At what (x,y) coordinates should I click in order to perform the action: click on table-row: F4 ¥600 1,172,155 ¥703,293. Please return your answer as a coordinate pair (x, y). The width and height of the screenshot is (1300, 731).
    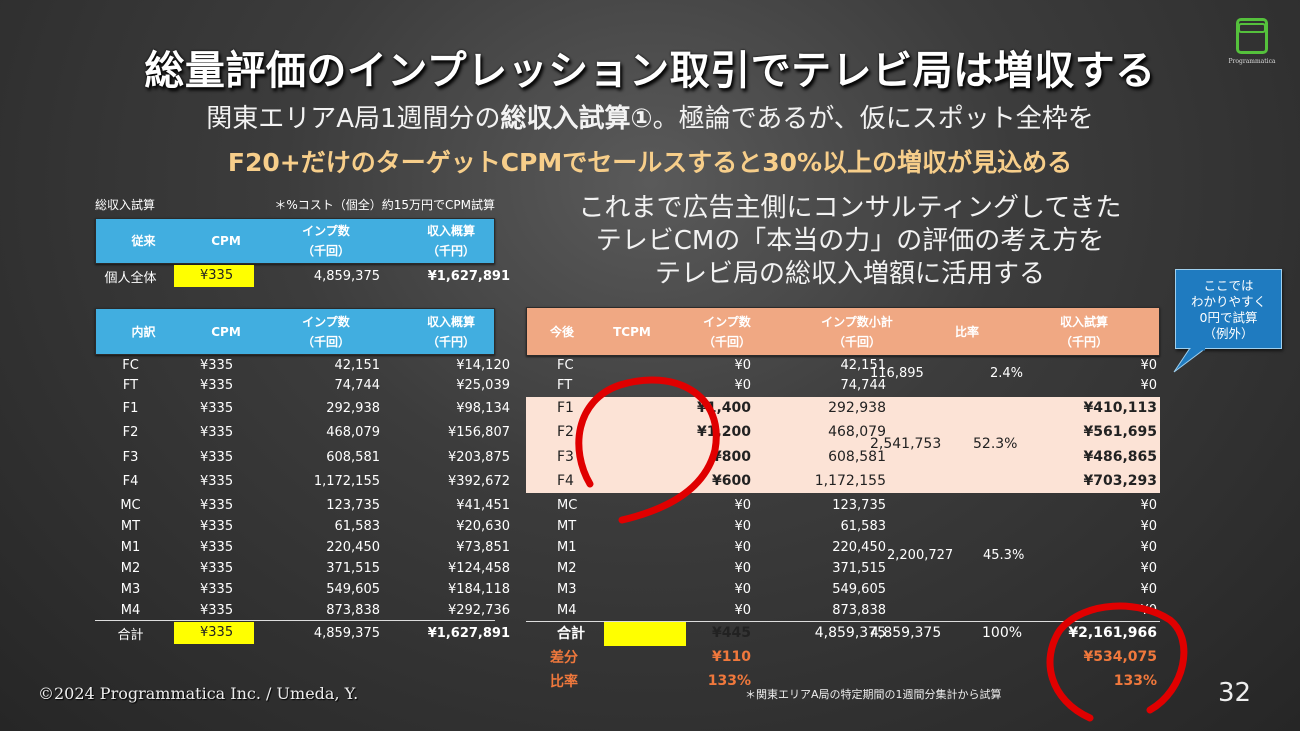
    Looking at the image, I should click on (857, 481).